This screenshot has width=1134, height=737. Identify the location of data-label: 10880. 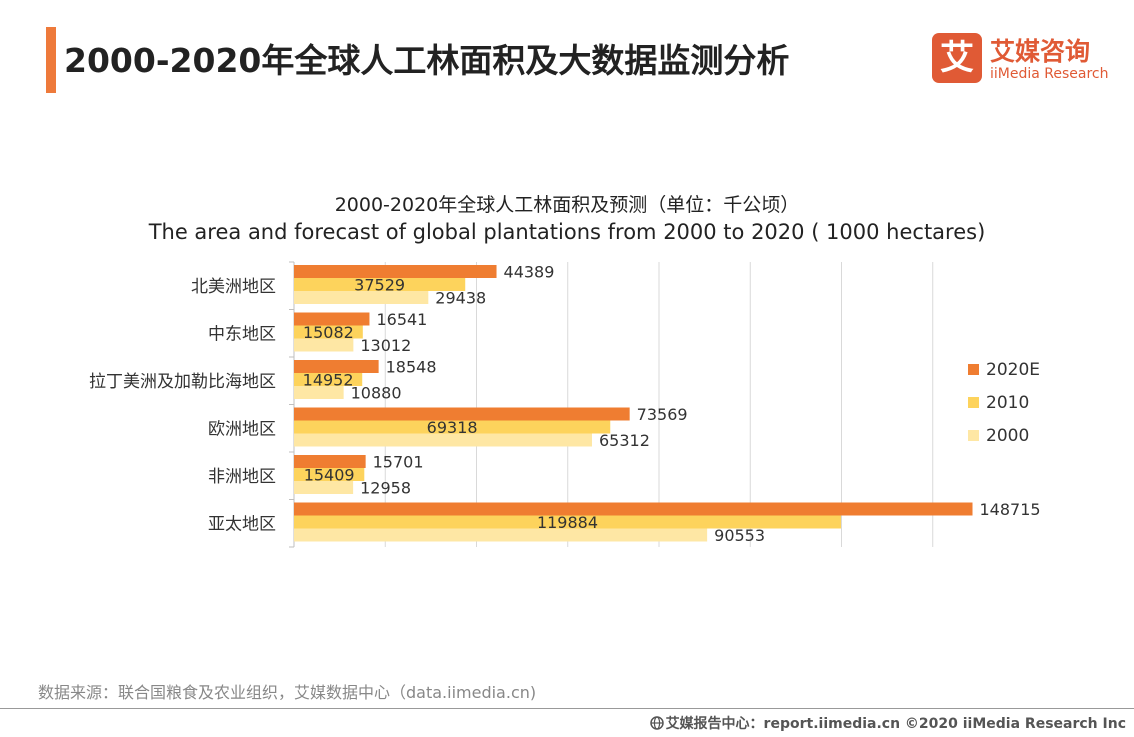
(376, 393).